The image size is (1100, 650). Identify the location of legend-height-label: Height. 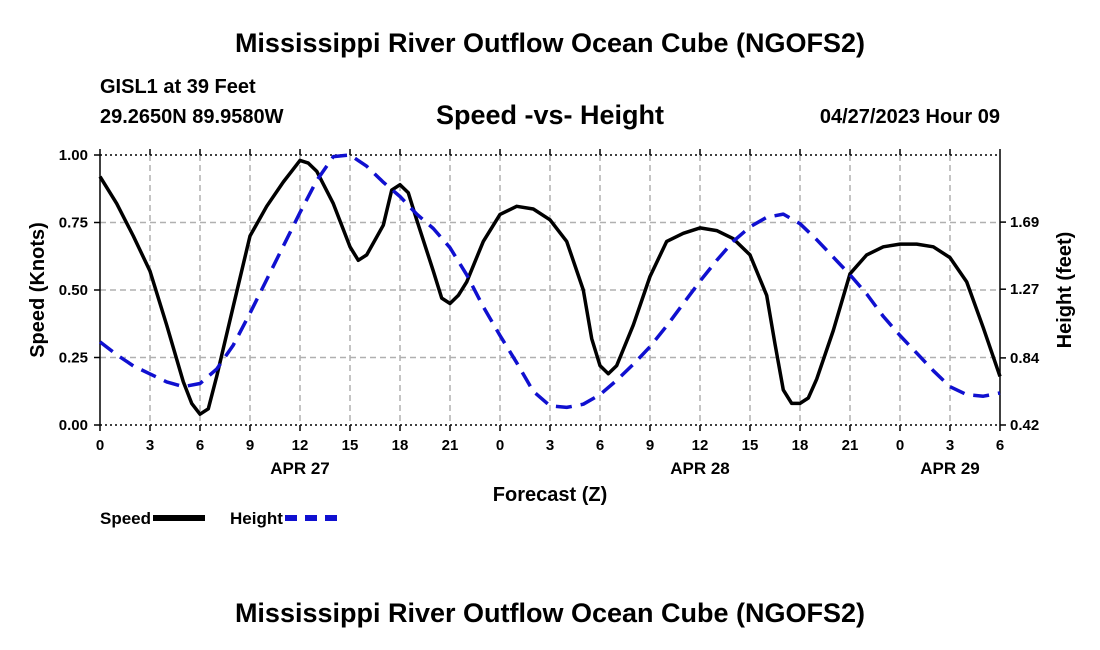
(256, 518).